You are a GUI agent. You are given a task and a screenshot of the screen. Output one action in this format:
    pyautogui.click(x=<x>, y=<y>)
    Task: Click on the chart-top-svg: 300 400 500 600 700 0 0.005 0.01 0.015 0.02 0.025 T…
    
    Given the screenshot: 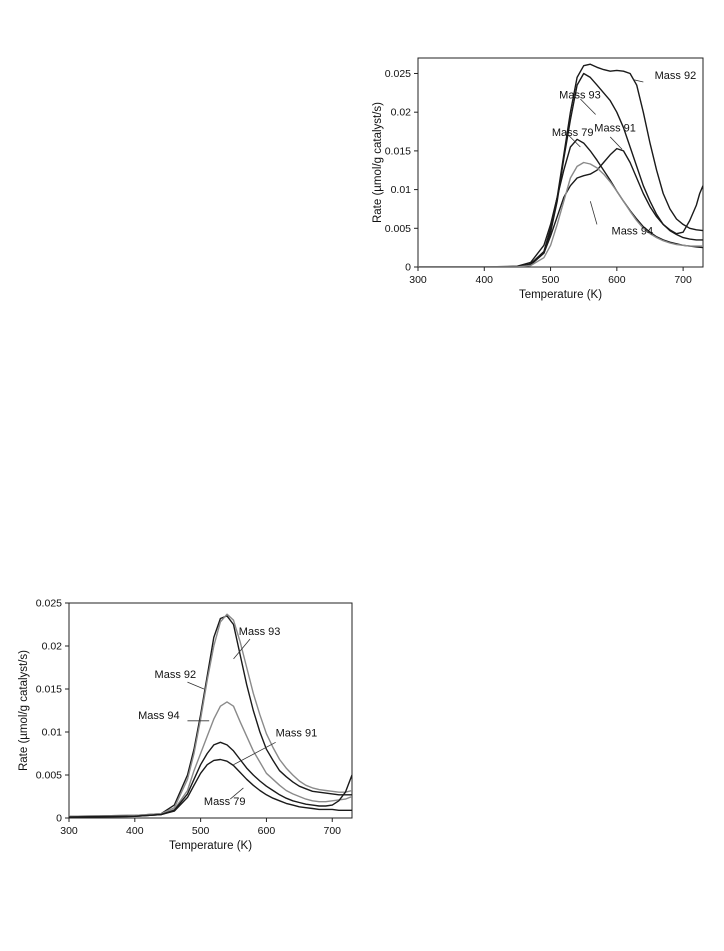 What is the action you would take?
    pyautogui.click(x=538, y=179)
    